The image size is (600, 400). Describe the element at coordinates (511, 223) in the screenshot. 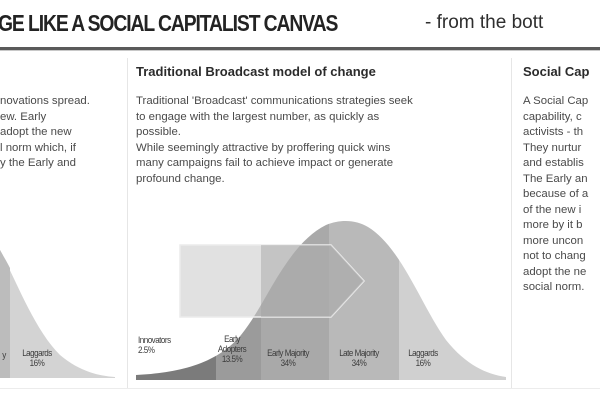

I see `column-divider-right` at that location.